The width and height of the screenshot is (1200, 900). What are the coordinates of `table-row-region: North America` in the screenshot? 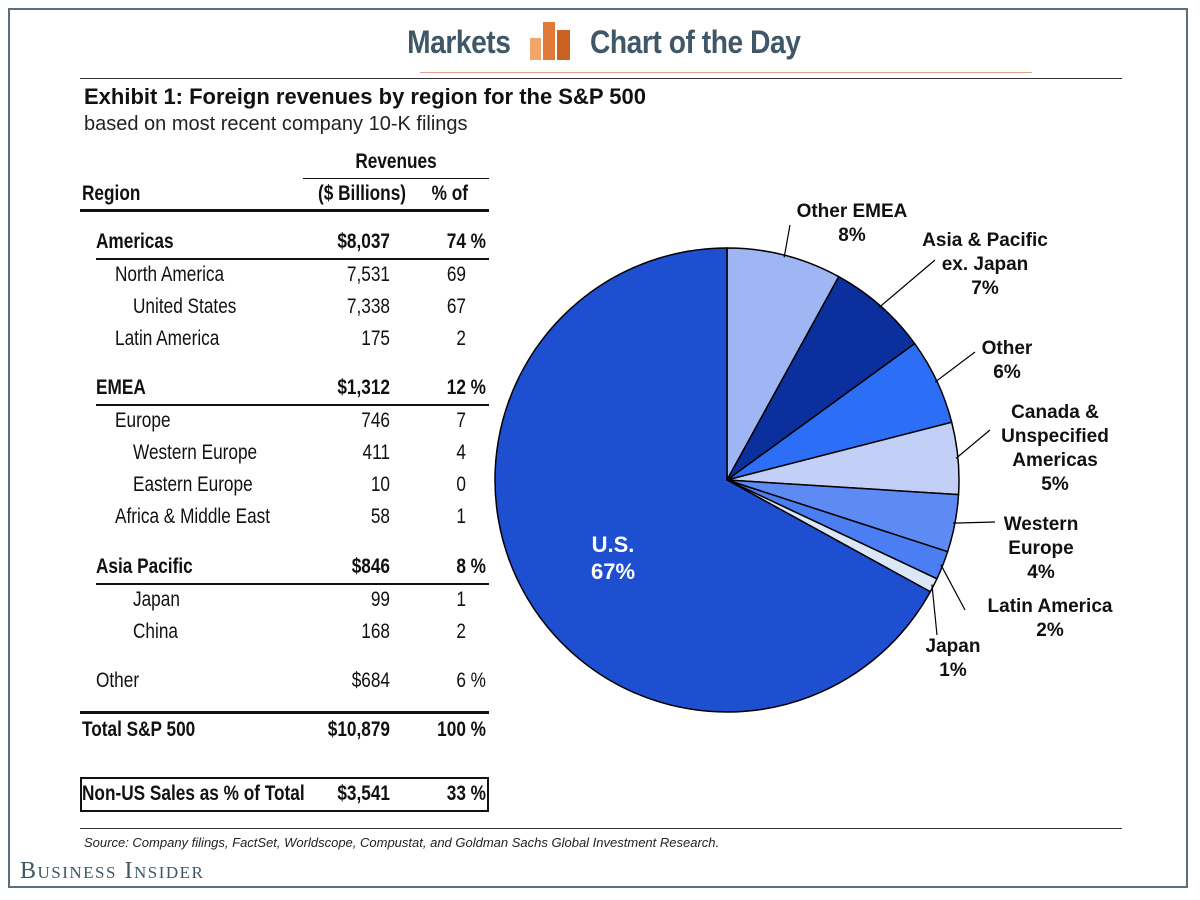 It's located at (170, 274).